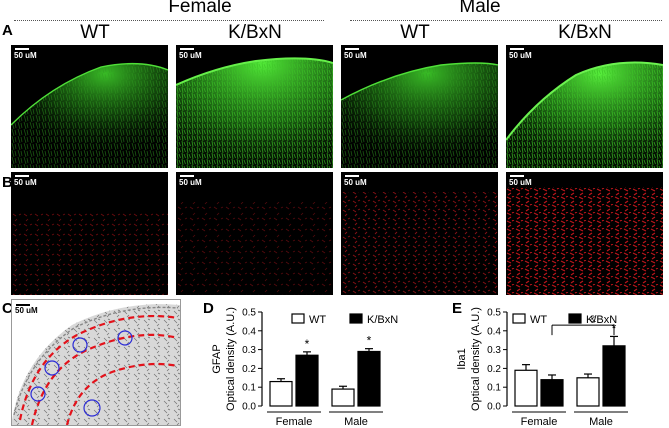 This screenshot has width=669, height=428. I want to click on scale-label-dark: 50 uM, so click(26, 310).